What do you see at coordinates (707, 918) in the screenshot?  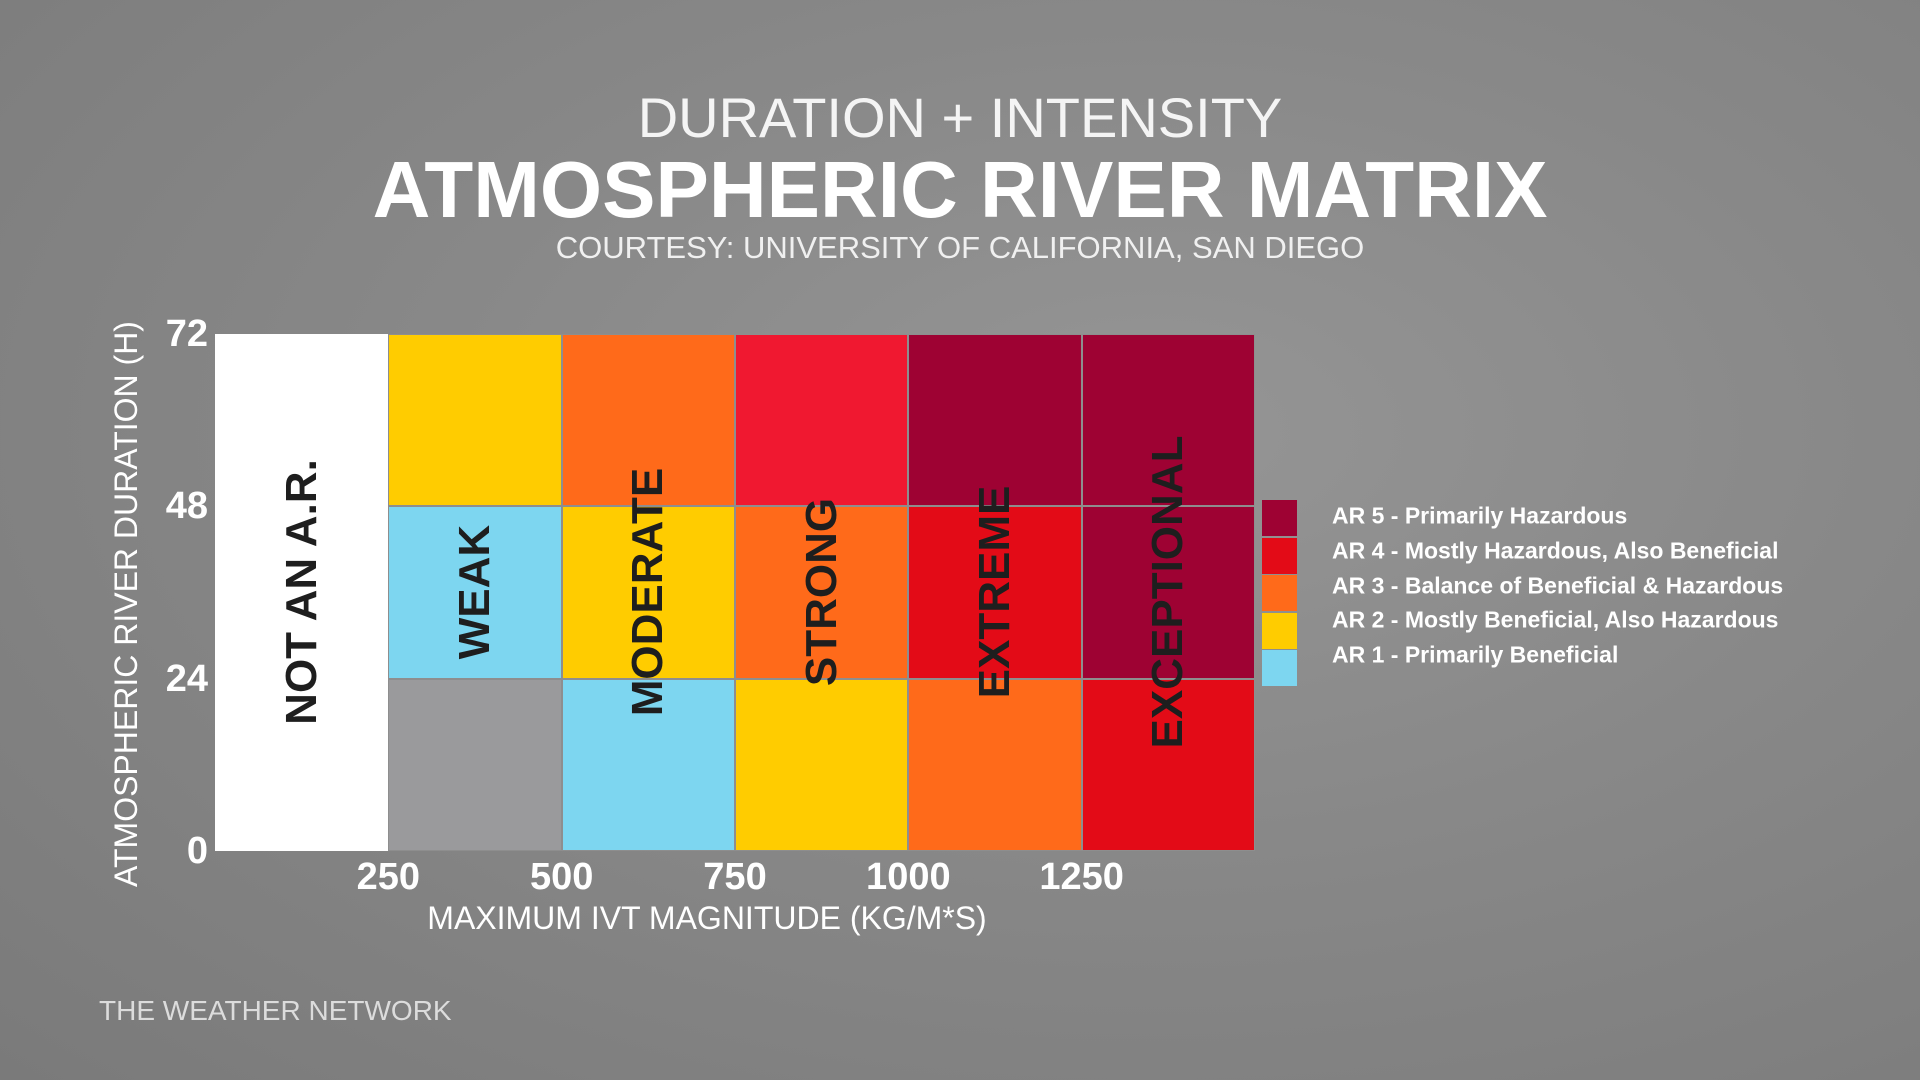 I see `x-axis-label: MAXIMUM IVT MAGNITUDE (KG/M*S)` at bounding box center [707, 918].